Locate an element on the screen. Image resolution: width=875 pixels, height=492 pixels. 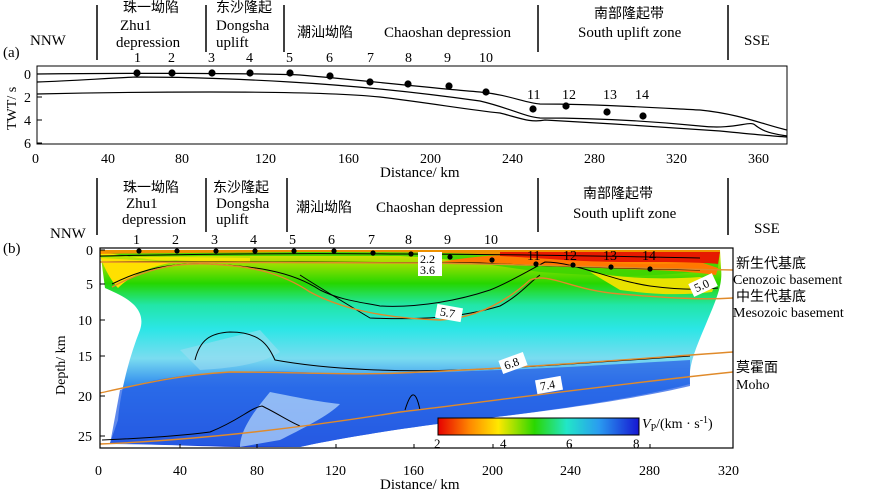
station-label: 11 is located at coordinates (533, 256).